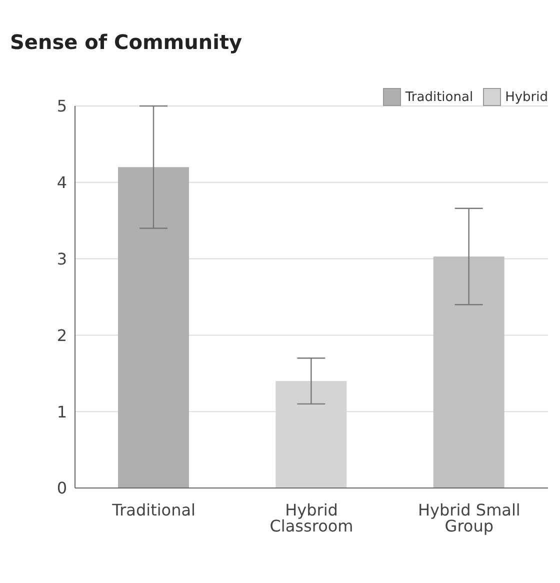  I want to click on legend-label: Hybrid, so click(526, 97).